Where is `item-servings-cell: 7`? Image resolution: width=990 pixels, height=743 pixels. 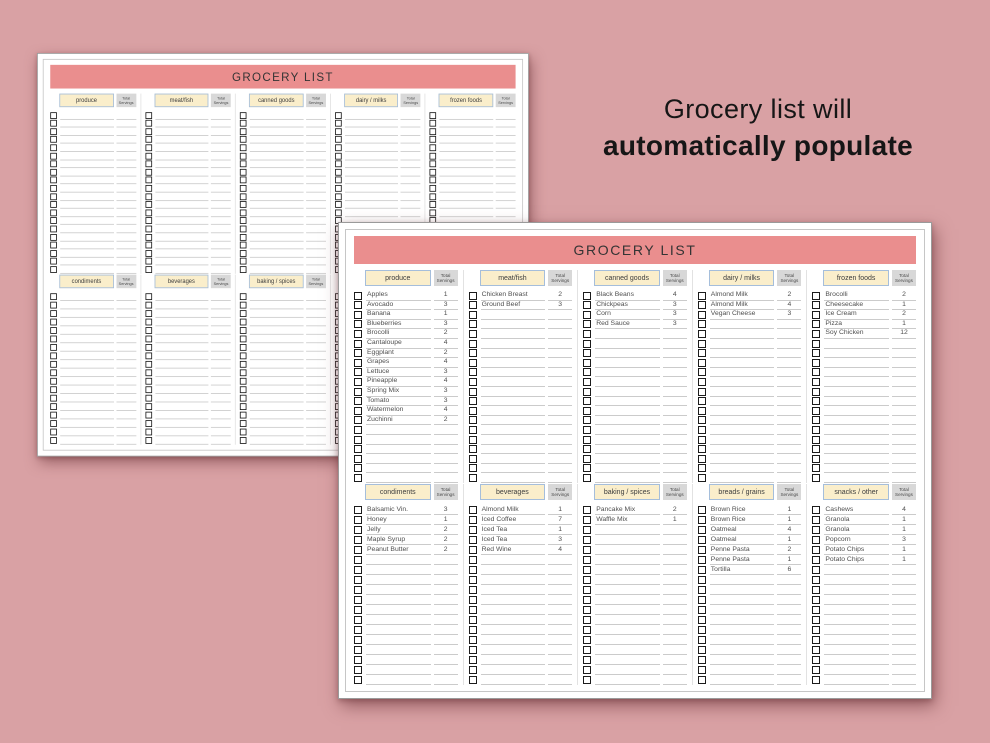
item-servings-cell: 7 is located at coordinates (560, 520).